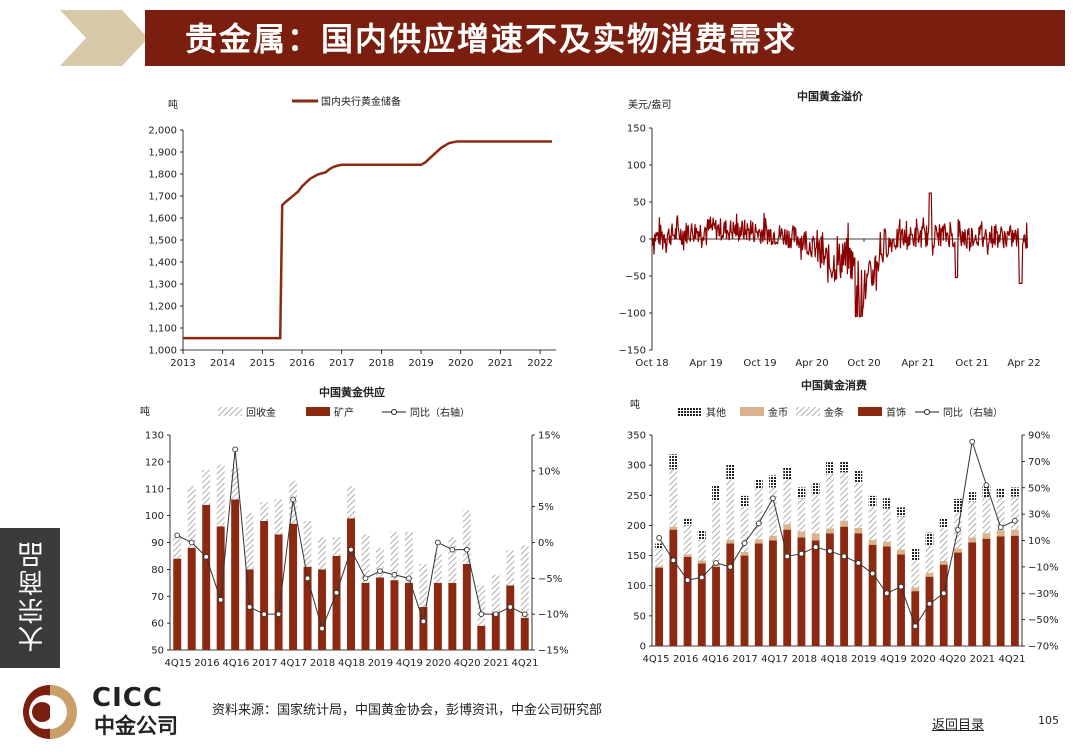  Describe the element at coordinates (178, 663) in the screenshot. I see `supply-x-tick-label: 4Q15` at that location.